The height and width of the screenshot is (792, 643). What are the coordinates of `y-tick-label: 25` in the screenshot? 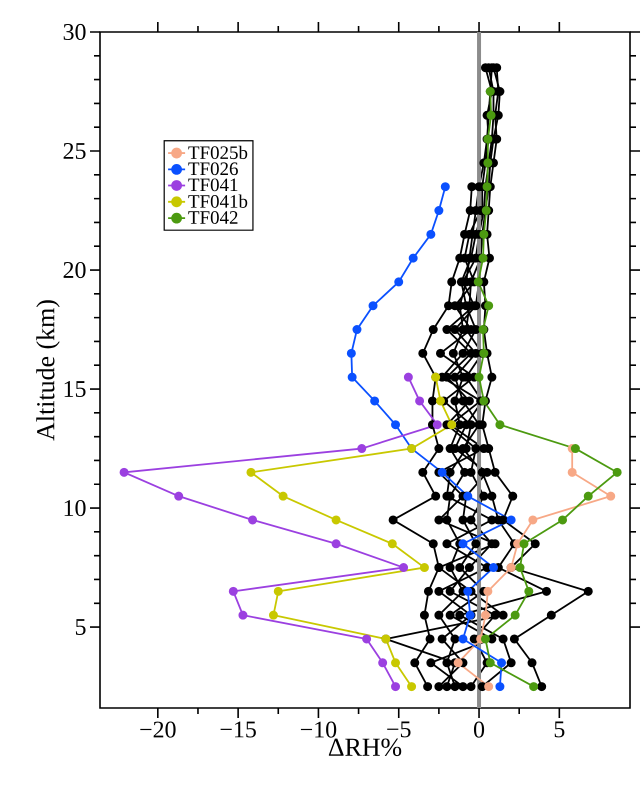 It's located at (75, 151).